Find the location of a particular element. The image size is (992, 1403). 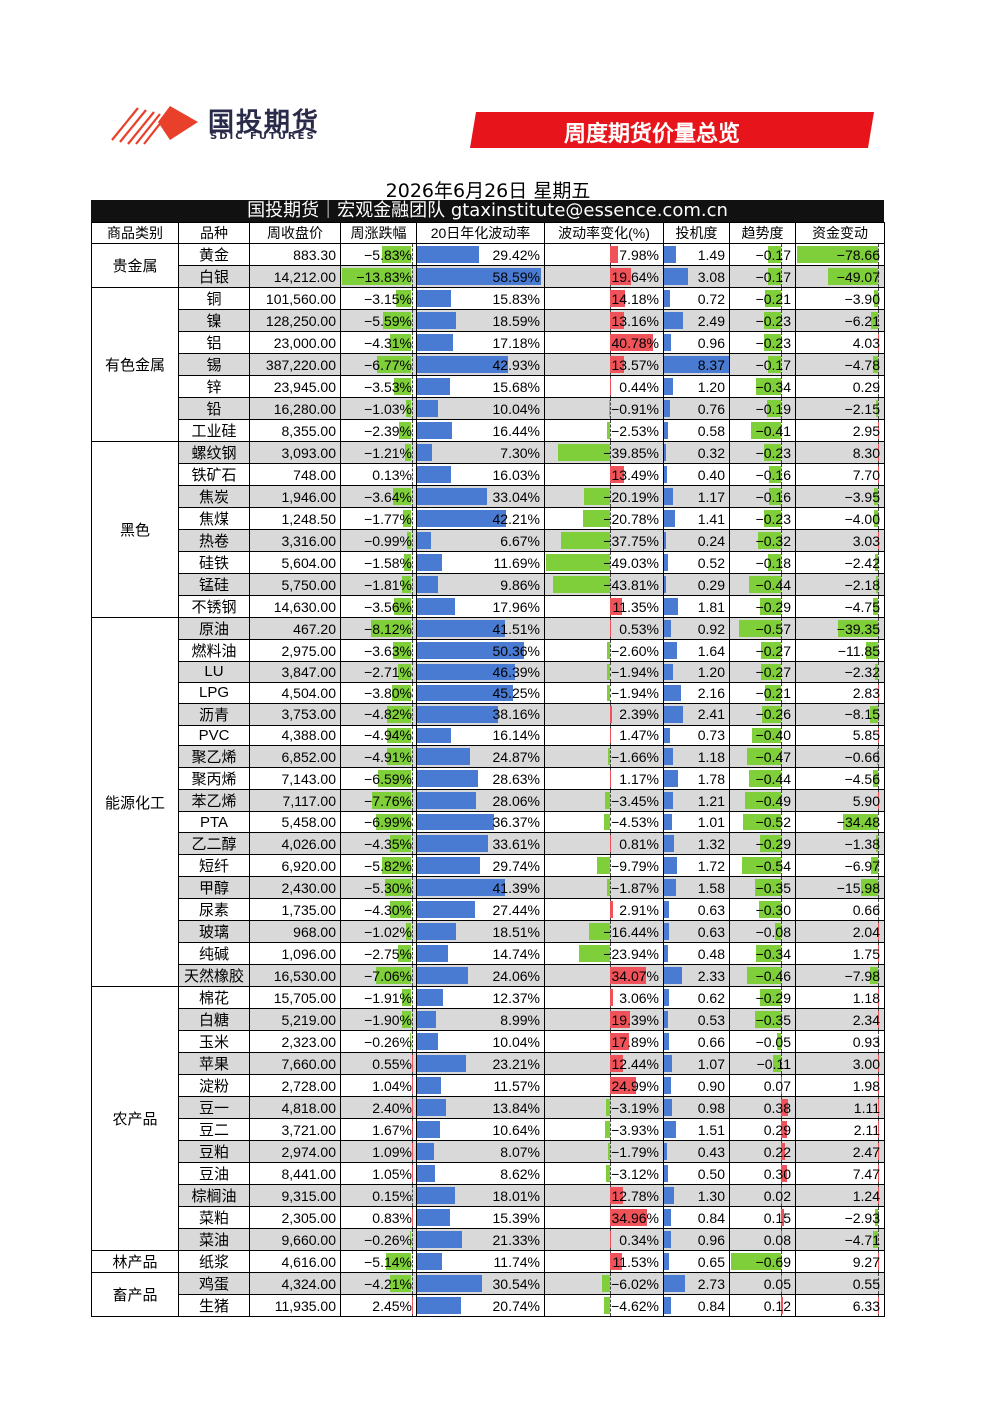

commodity-name: 焦煤 is located at coordinates (214, 518).